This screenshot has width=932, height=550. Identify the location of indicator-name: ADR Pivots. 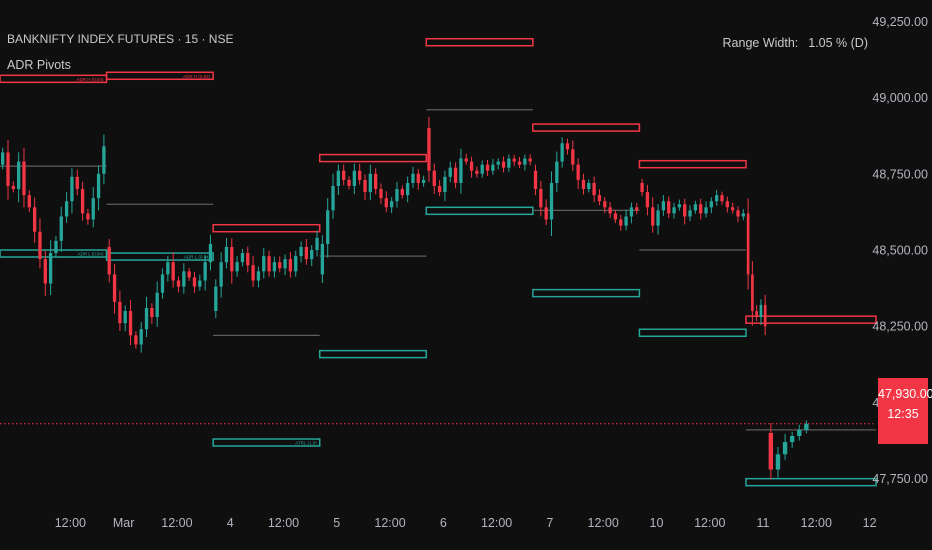
(39, 65).